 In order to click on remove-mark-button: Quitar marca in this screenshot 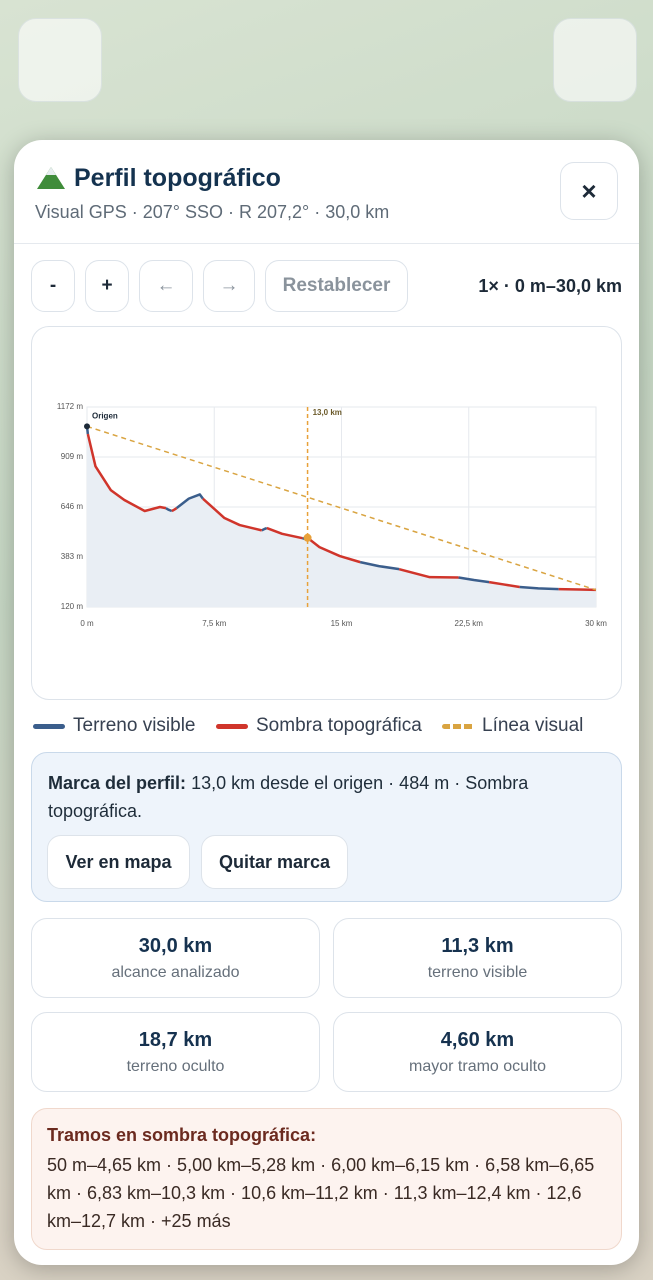, I will do `click(274, 862)`.